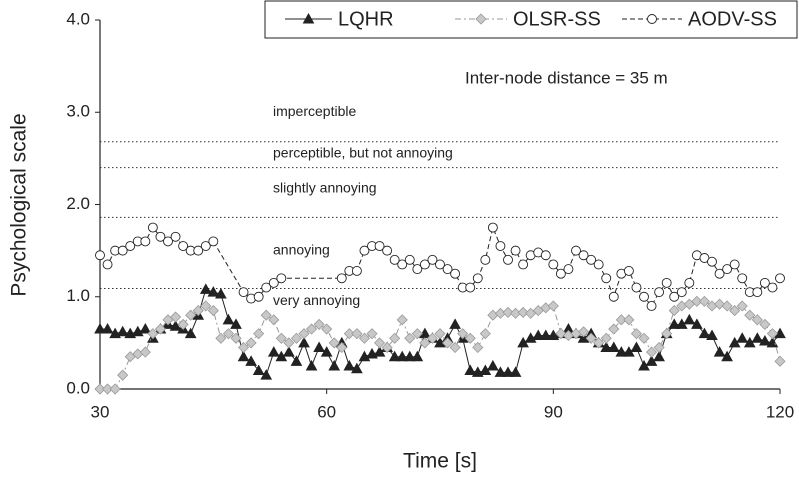  Describe the element at coordinates (100, 411) in the screenshot. I see `x-tick-label: 30` at that location.